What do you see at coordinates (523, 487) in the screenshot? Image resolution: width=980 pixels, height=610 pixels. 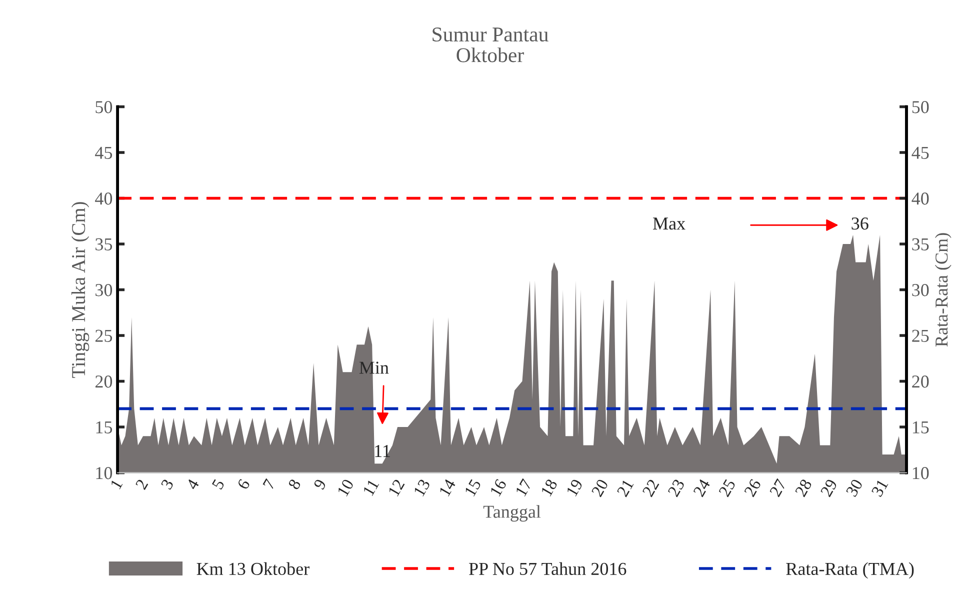 I see `x-tick-label: 17` at bounding box center [523, 487].